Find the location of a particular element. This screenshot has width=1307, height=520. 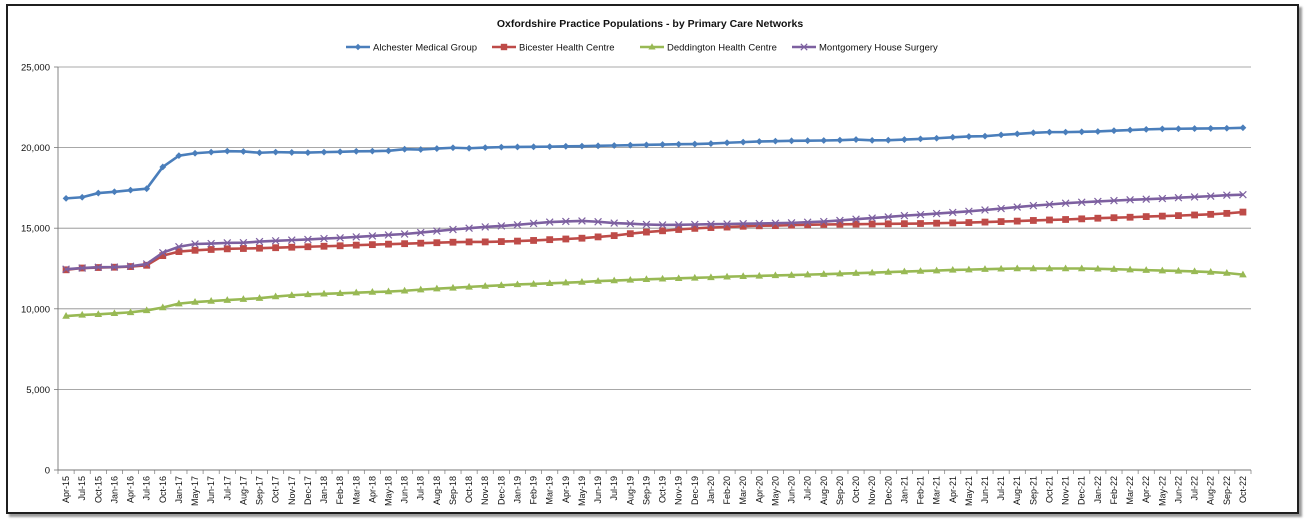

x-tick-label: Jul-19 is located at coordinates (614, 488).